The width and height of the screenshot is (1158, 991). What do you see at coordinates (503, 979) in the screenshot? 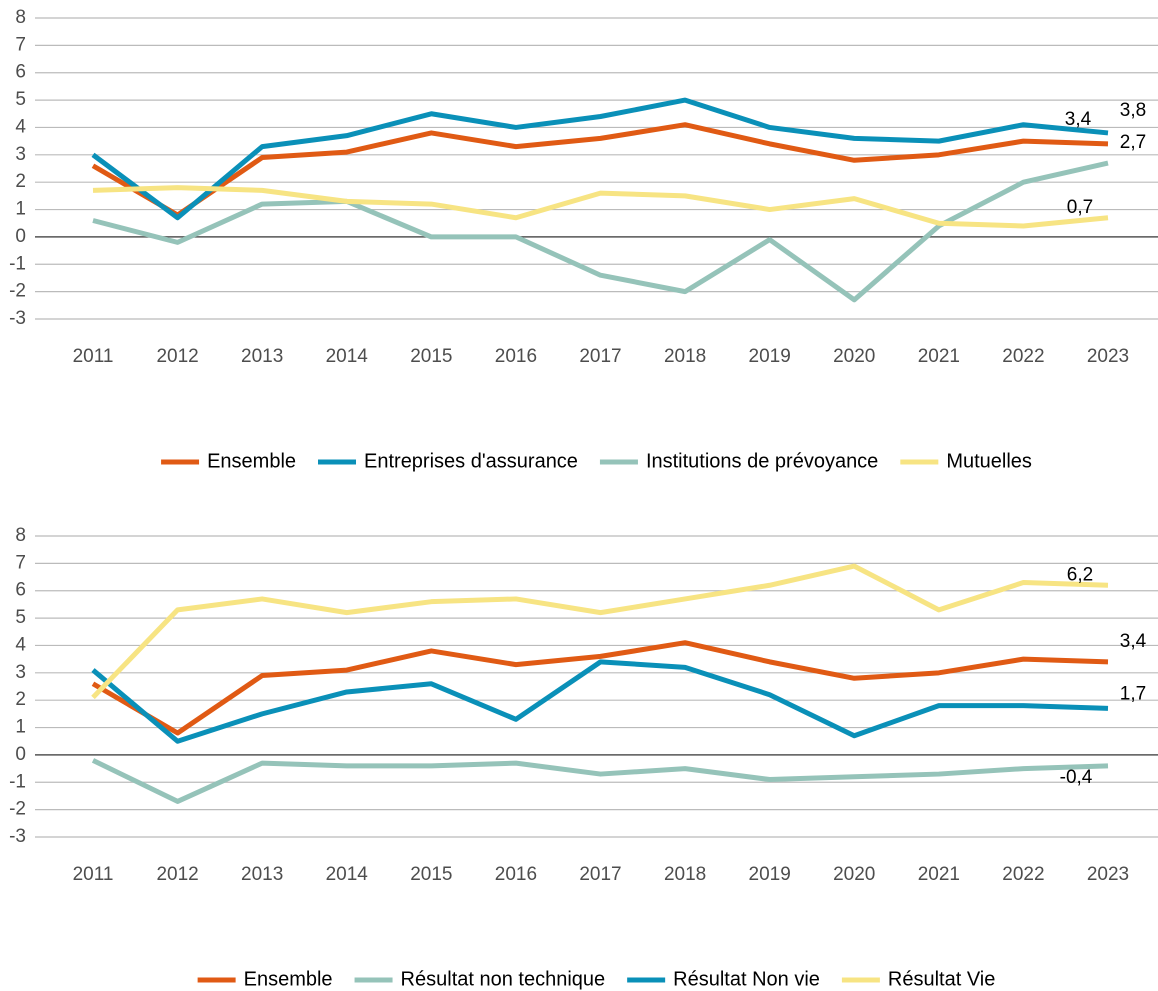
I see `legend-label: Résultat non technique` at bounding box center [503, 979].